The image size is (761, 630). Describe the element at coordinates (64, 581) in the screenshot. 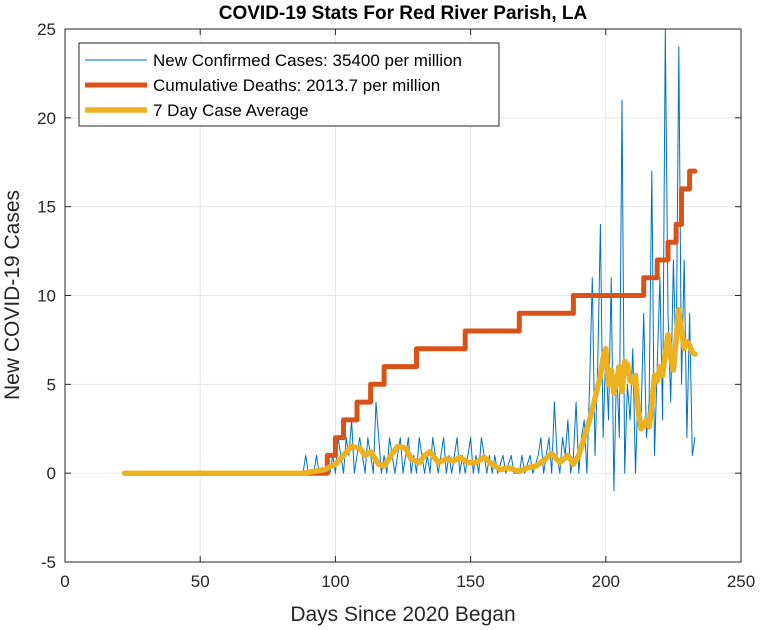

I see `x-tick-label: 0` at that location.